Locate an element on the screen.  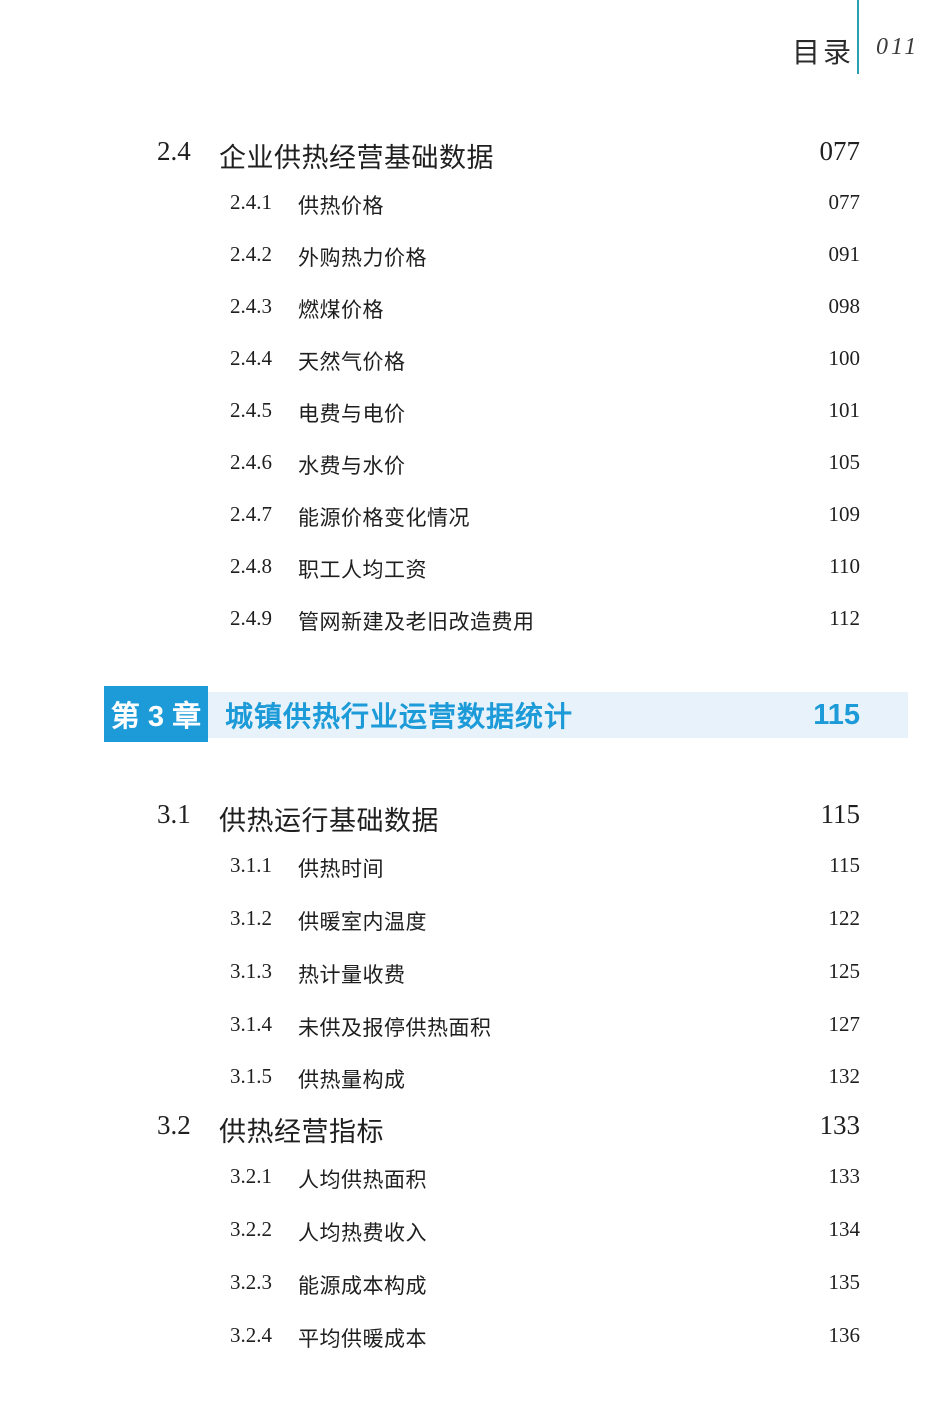
toc-row-title: 热计量收费 is located at coordinates (352, 975).